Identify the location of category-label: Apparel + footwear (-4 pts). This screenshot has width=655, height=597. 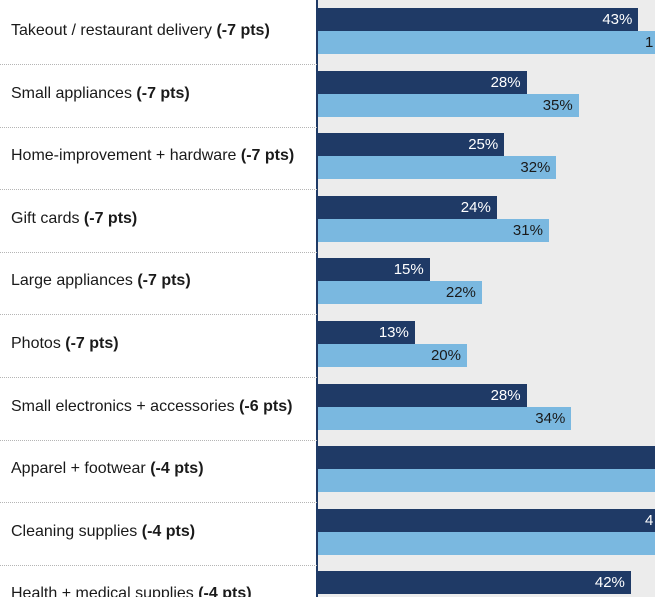
(107, 469).